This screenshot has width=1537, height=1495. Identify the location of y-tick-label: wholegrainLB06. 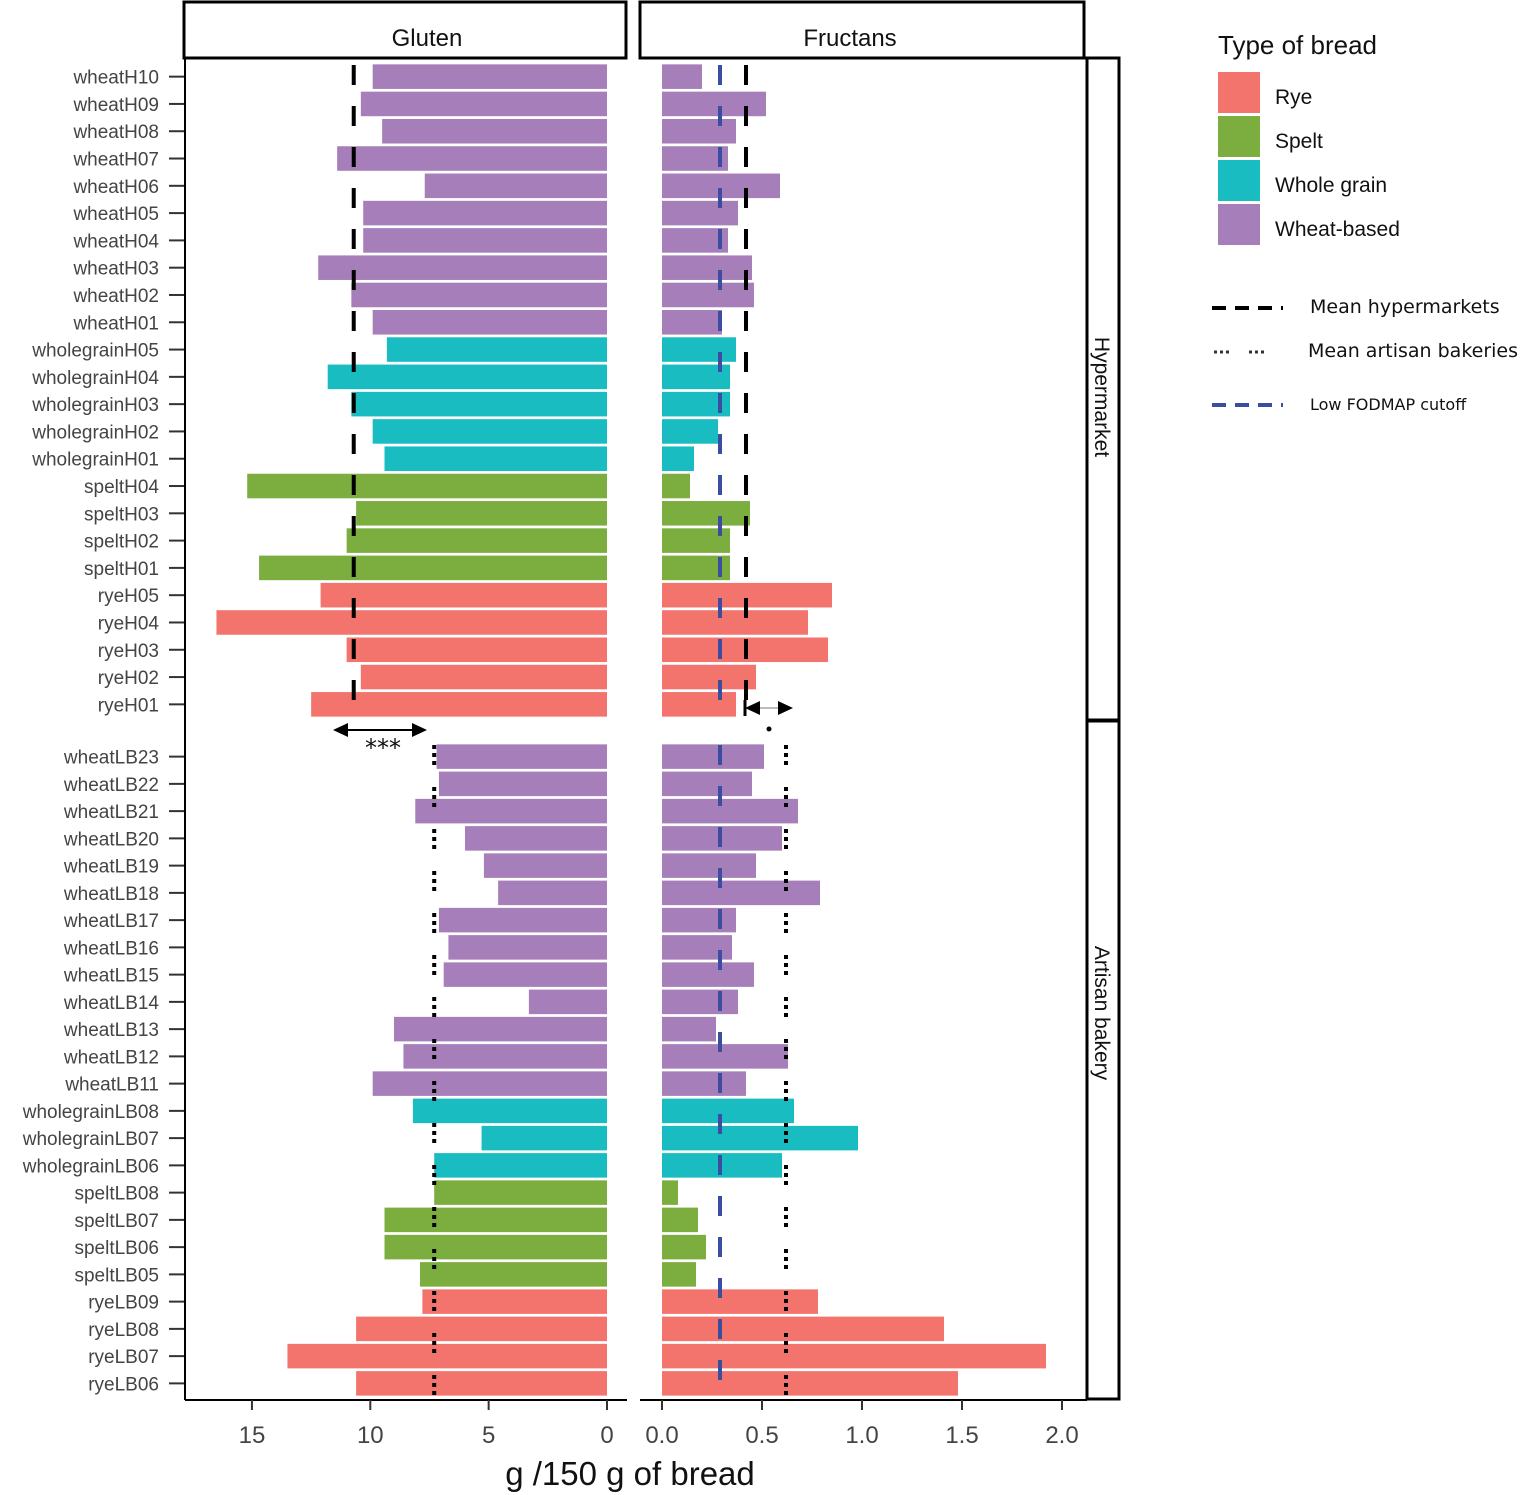
(90, 1166).